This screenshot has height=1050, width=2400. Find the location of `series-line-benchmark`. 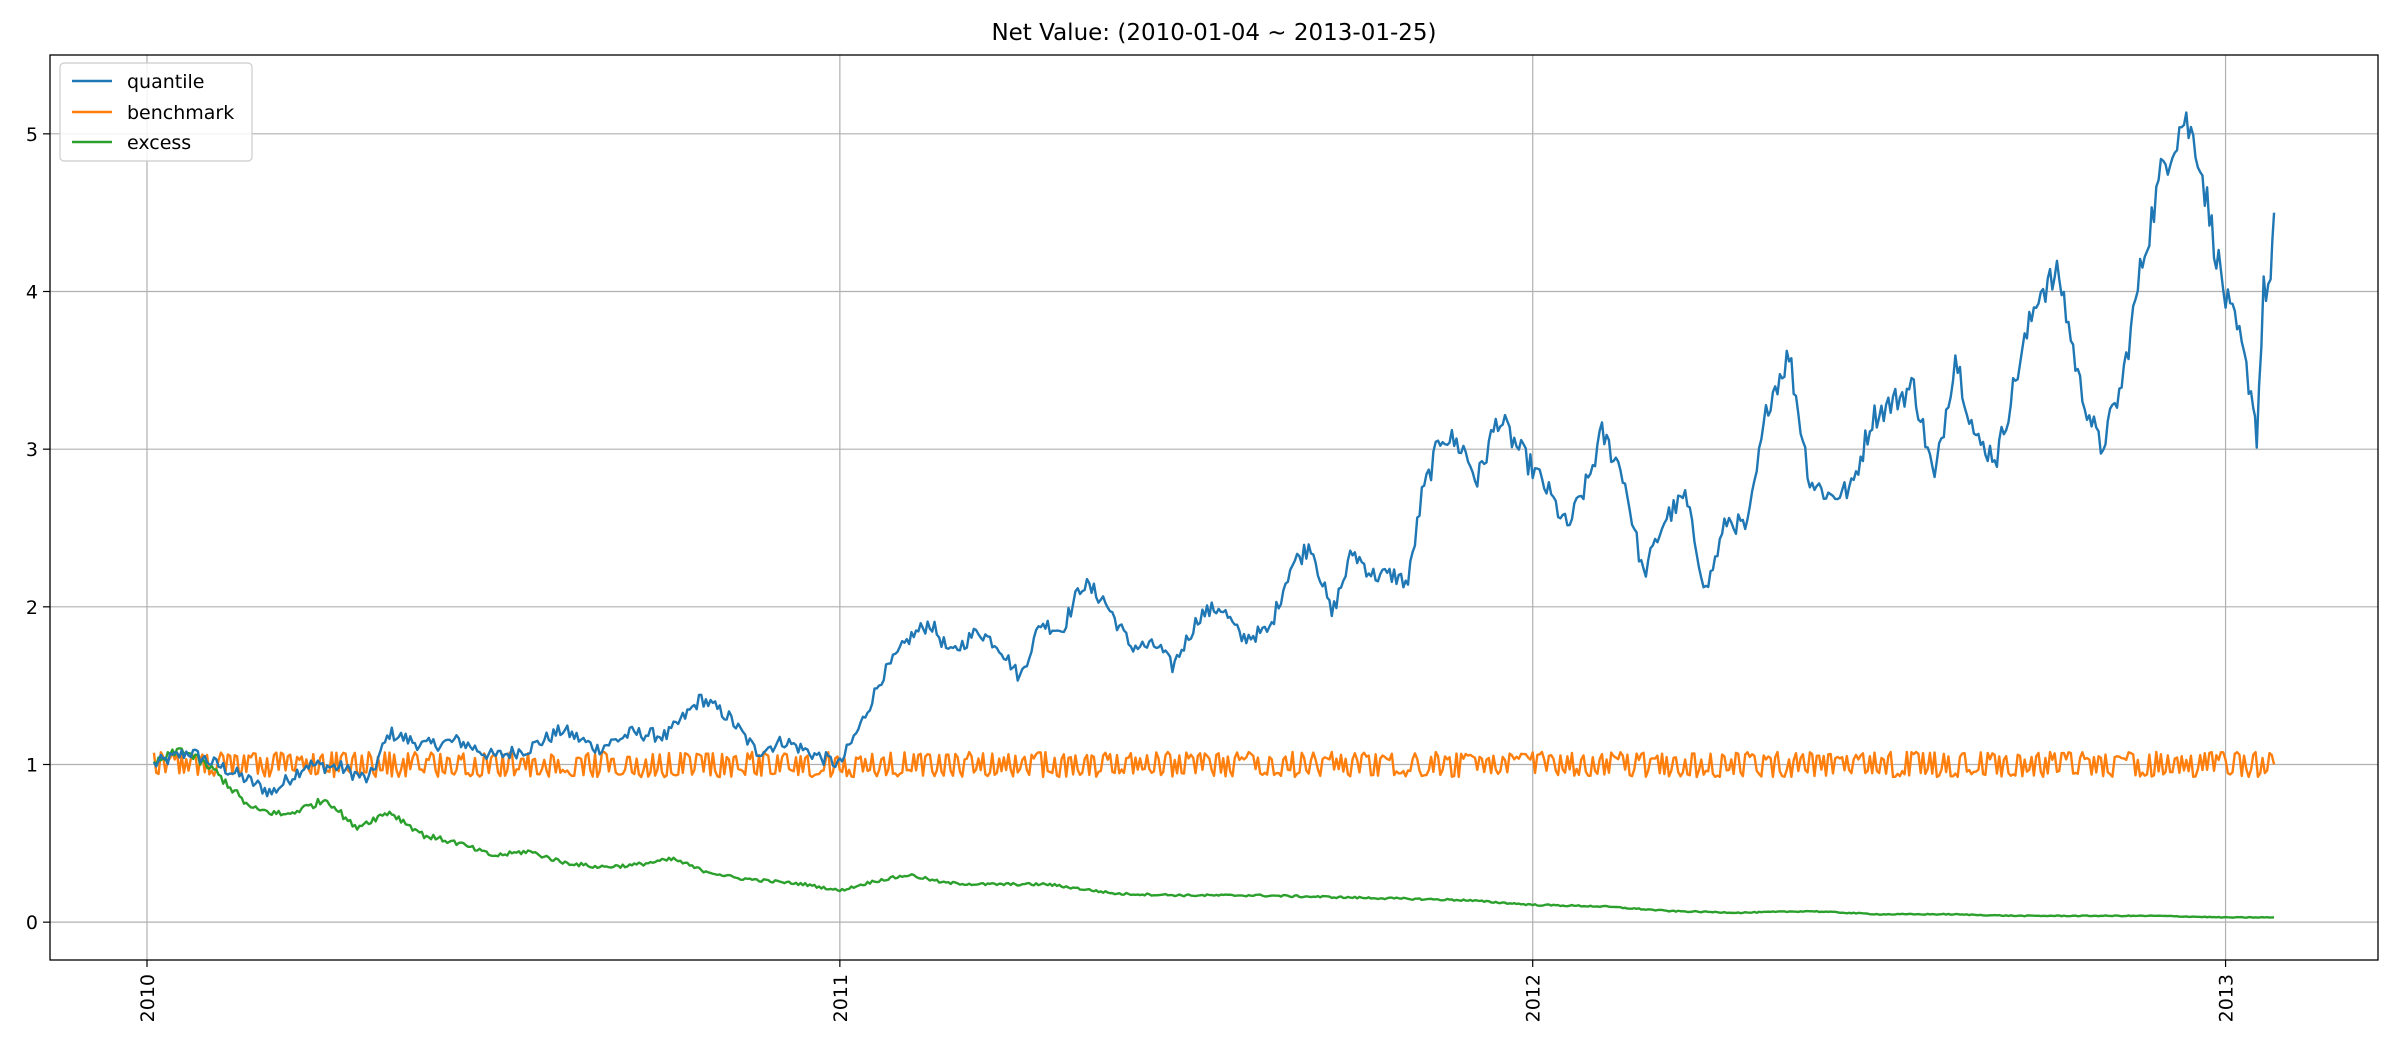

series-line-benchmark is located at coordinates (1214, 764).